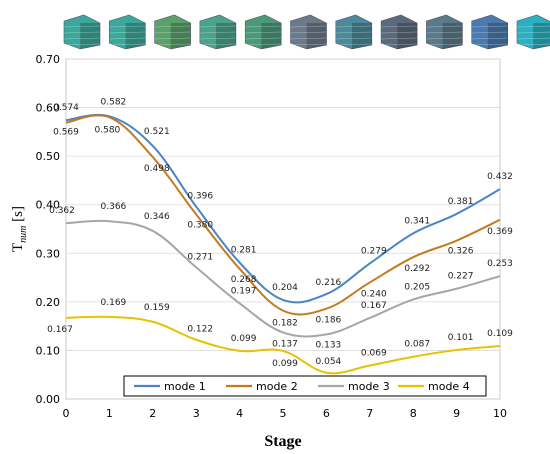  Describe the element at coordinates (282, 441) in the screenshot. I see `x-axis-title: Stage` at that location.